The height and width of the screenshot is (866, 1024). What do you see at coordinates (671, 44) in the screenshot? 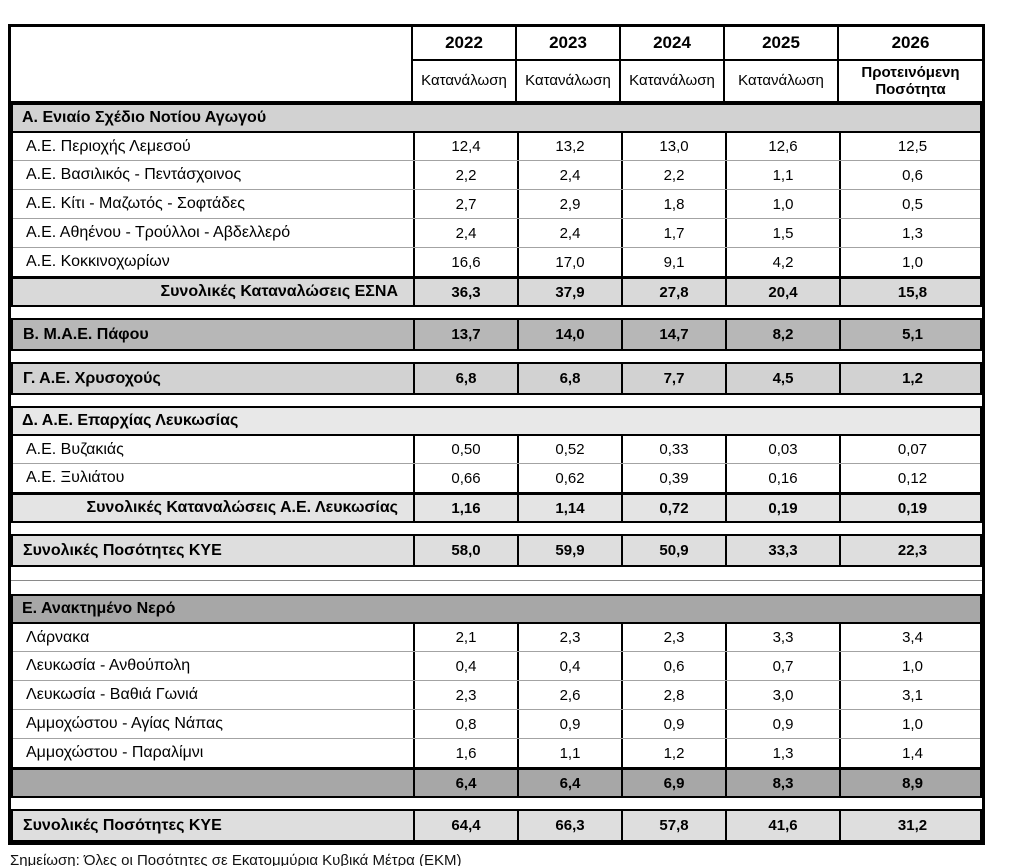
I see `column-header-year-2024: 2024` at bounding box center [671, 44].